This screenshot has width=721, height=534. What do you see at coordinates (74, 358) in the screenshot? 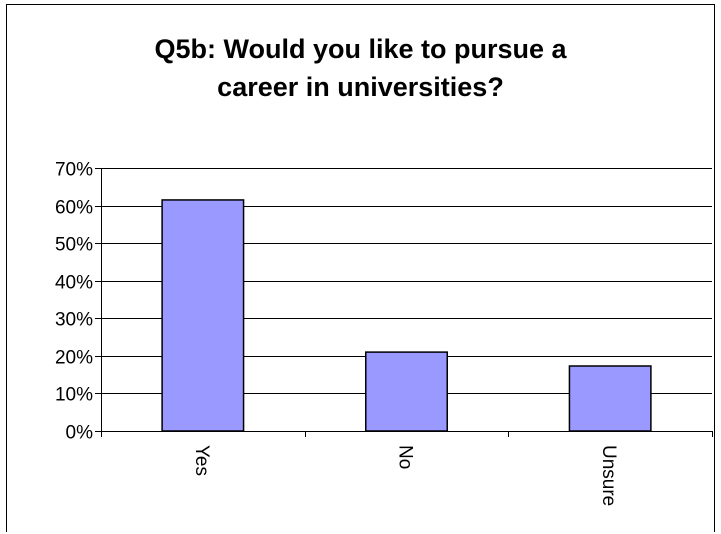
I see `y-tick-label: 20%` at bounding box center [74, 358].